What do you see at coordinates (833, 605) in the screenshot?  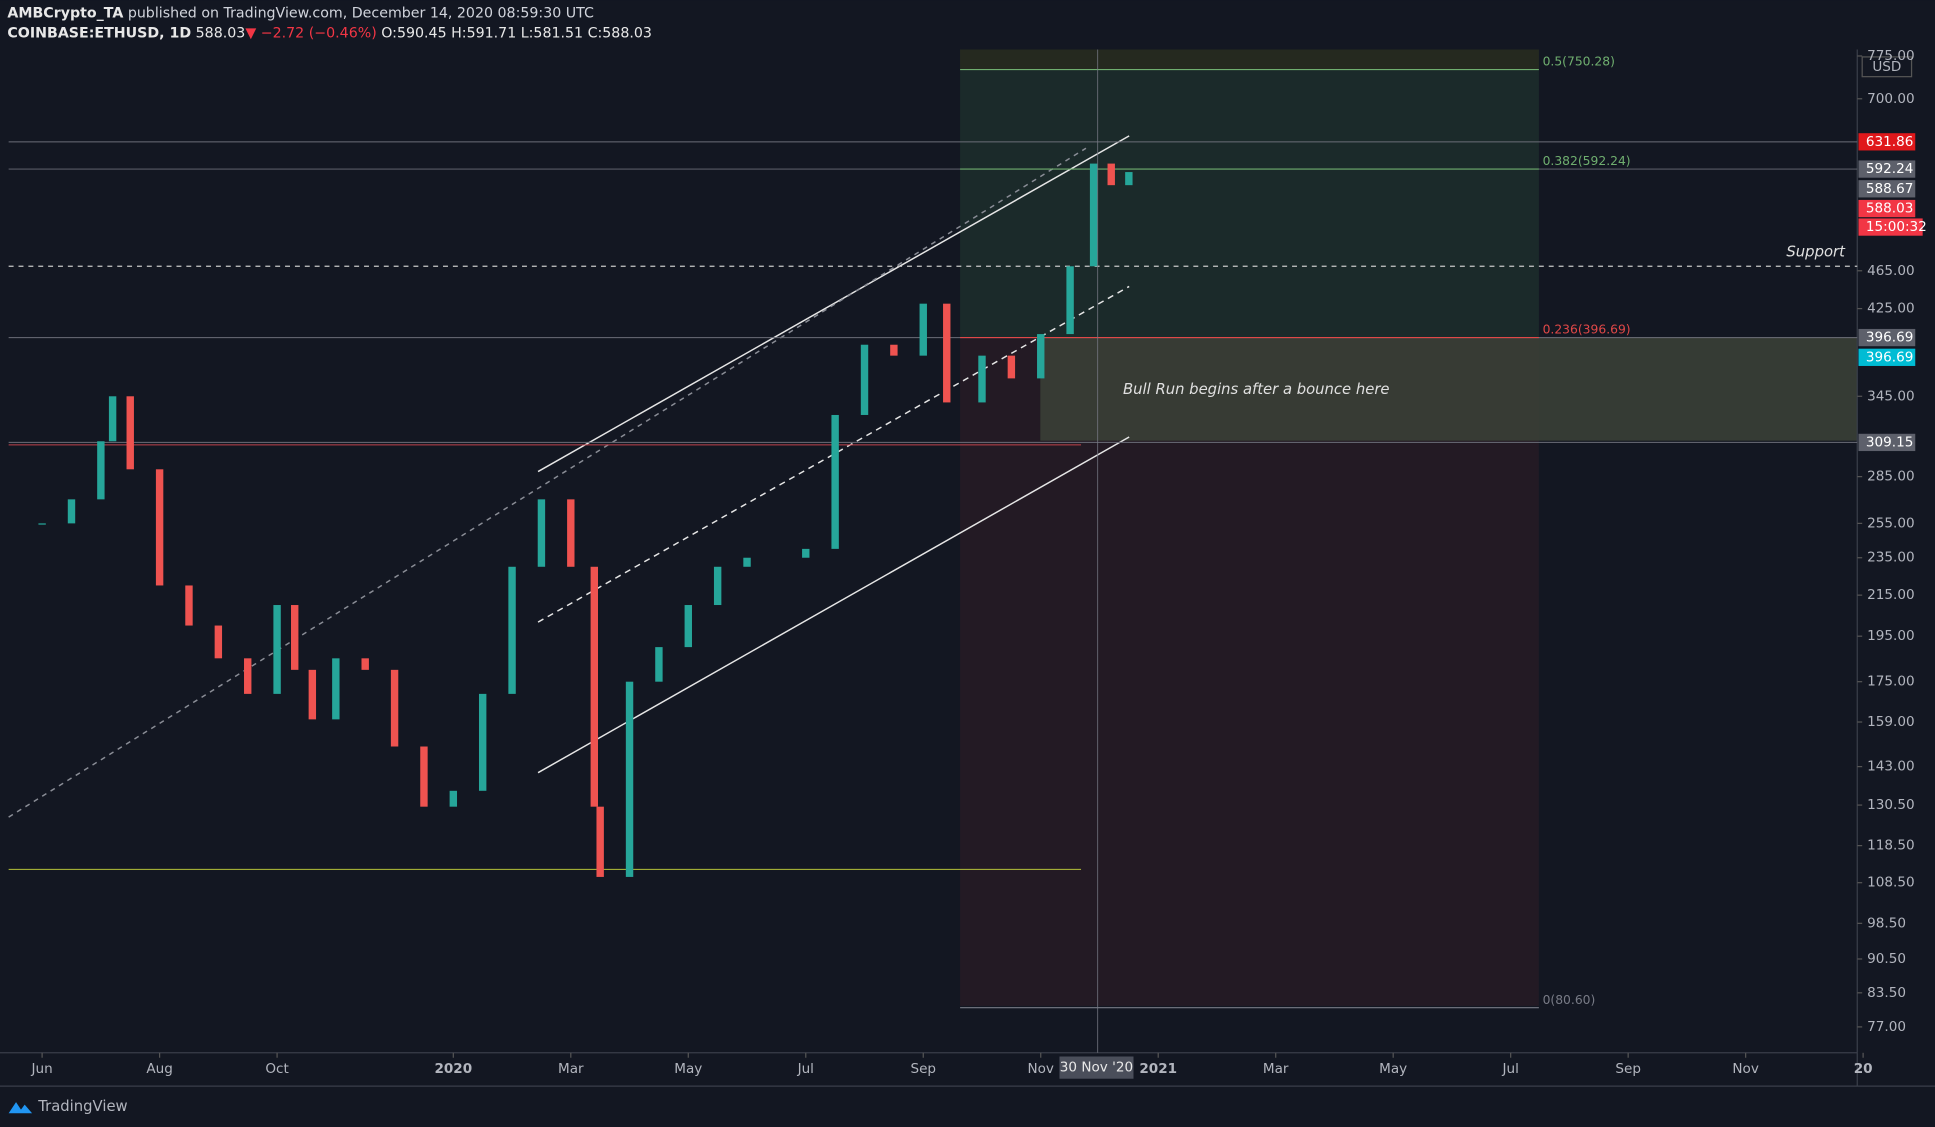 I see `channel-lower` at bounding box center [833, 605].